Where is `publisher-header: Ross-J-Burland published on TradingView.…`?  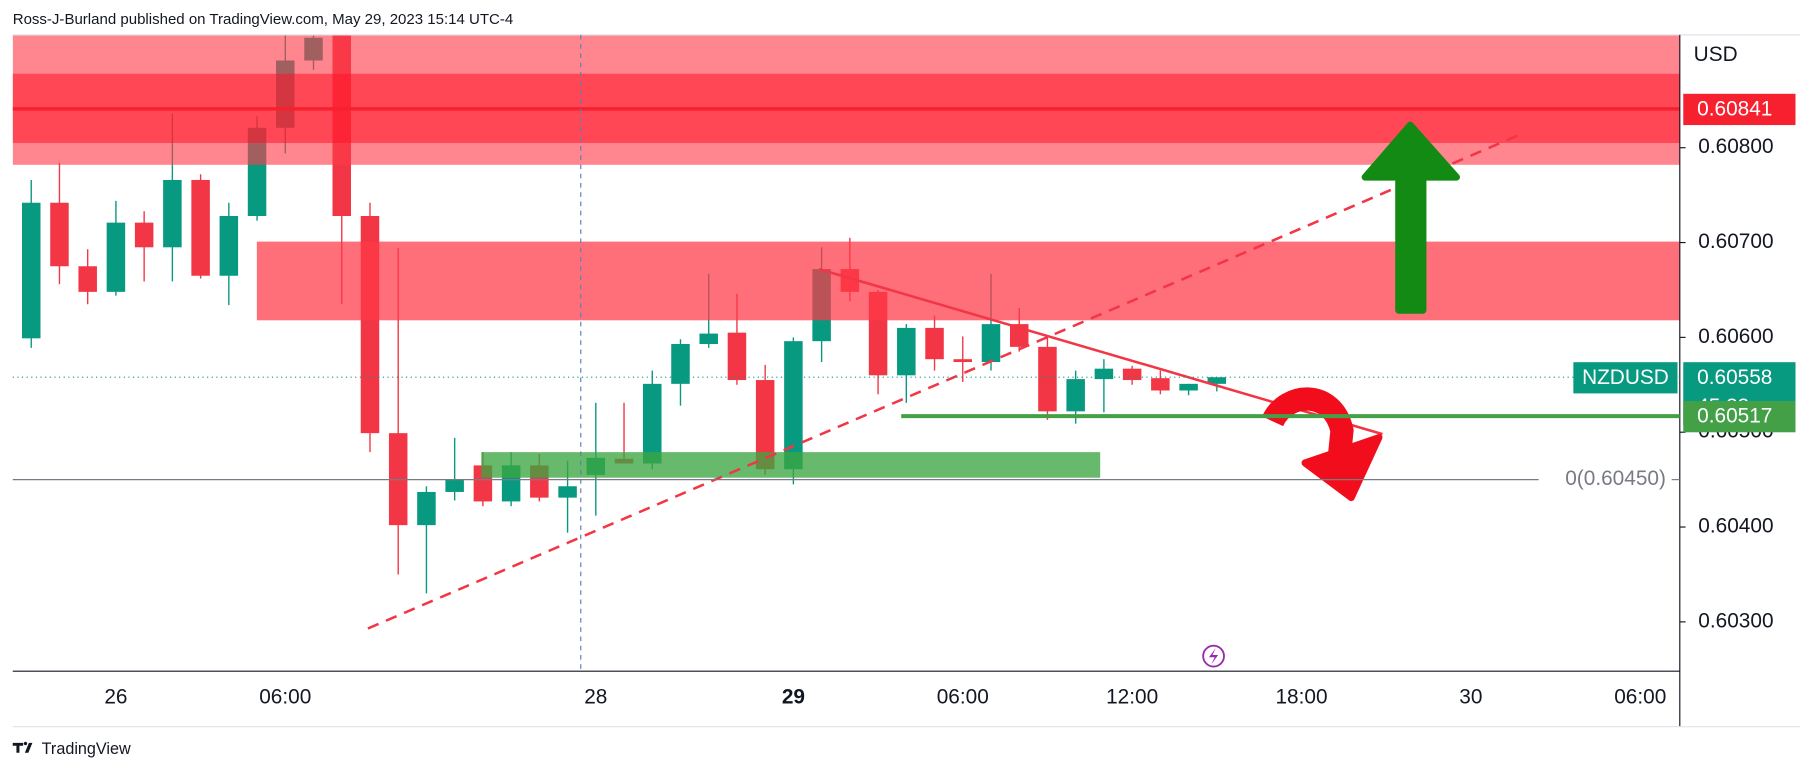
publisher-header: Ross-J-Burland published on TradingView.… is located at coordinates (263, 19).